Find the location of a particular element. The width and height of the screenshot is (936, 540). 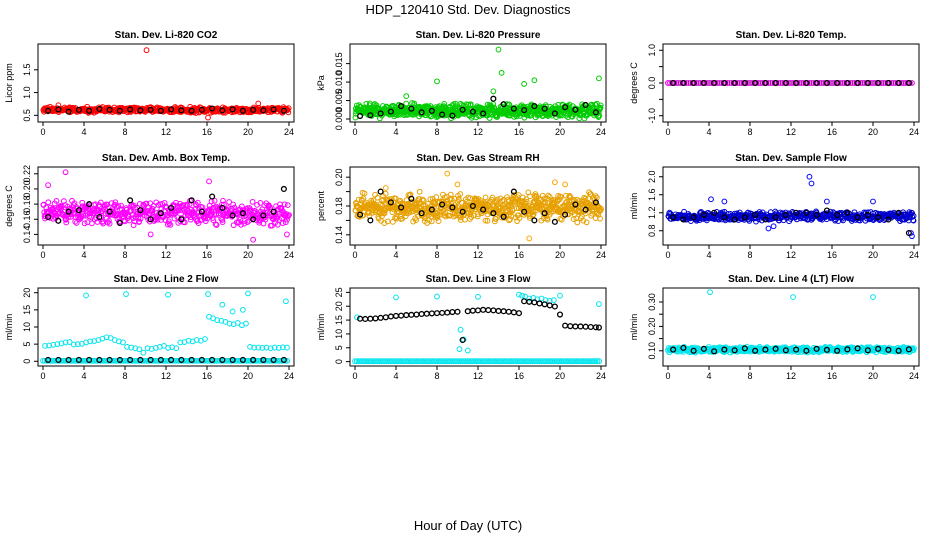

x-tick-label: 8 is located at coordinates (436, 376).